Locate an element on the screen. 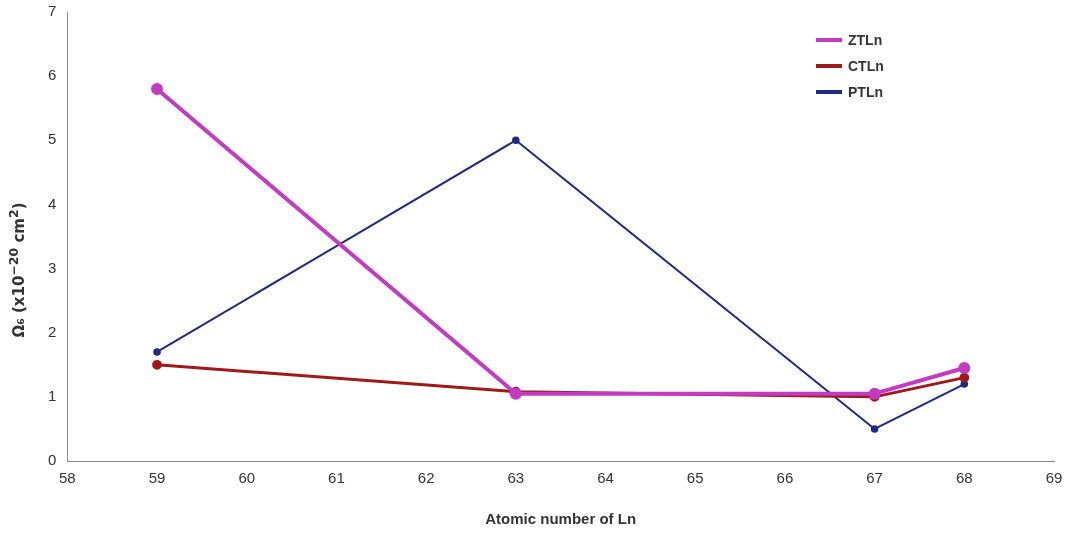 This screenshot has height=543, width=1074. y-tick-label: 2 is located at coordinates (52, 331).